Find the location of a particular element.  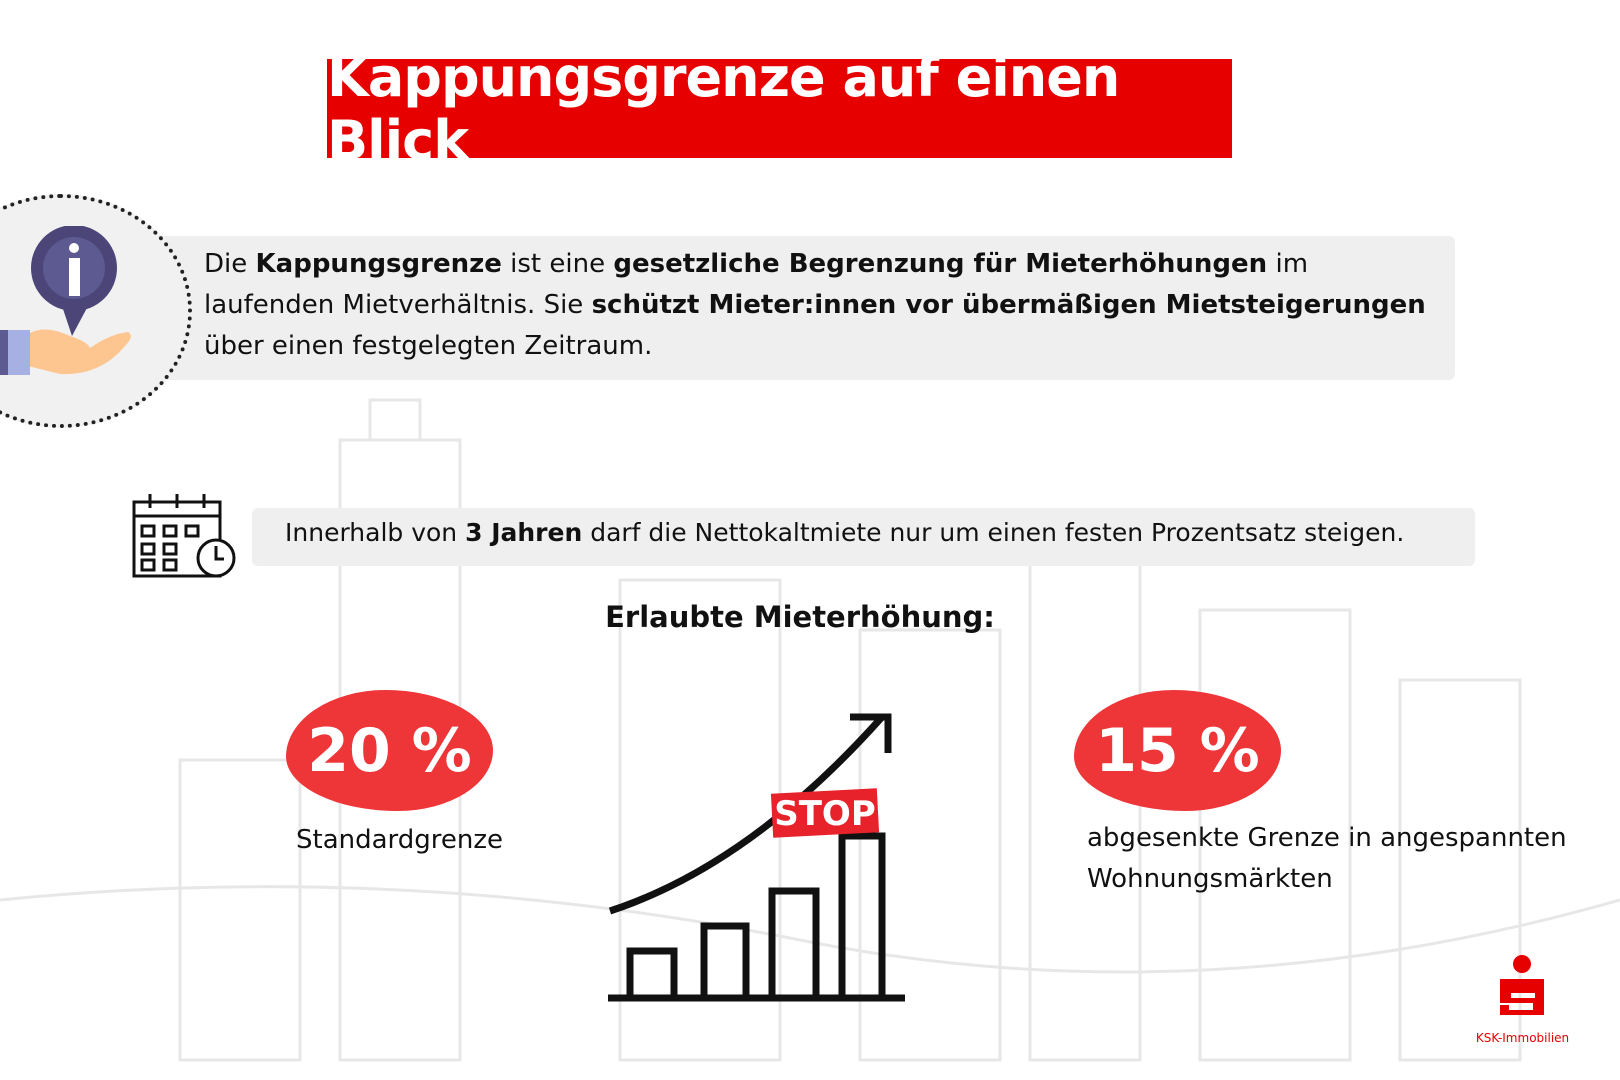

standard-limit-badge: 20 % is located at coordinates (389, 750).